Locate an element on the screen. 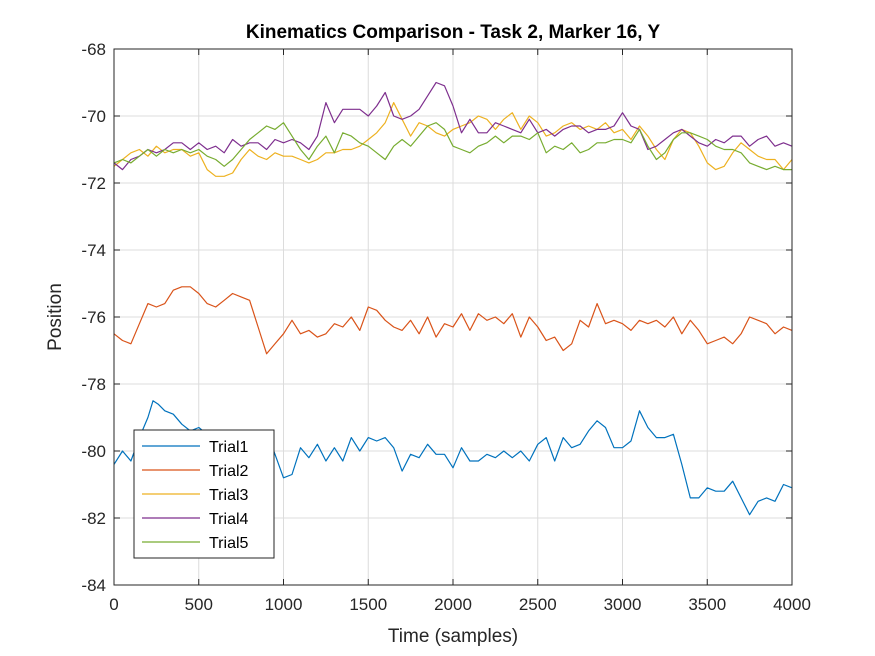 This screenshot has width=875, height=656. x-tick-label: 500 is located at coordinates (199, 604).